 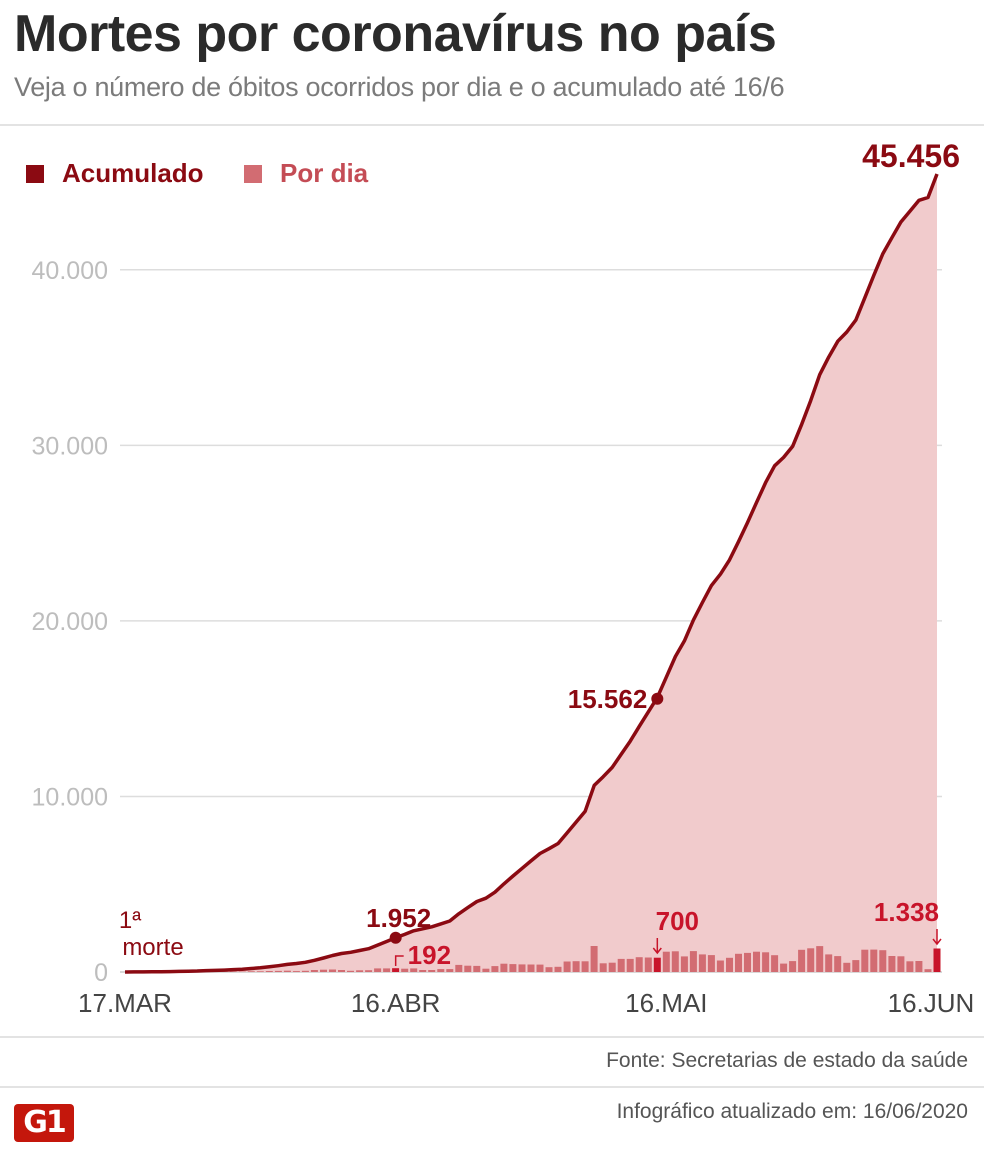 I want to click on y-tick-label: 10.000, so click(x=70, y=797).